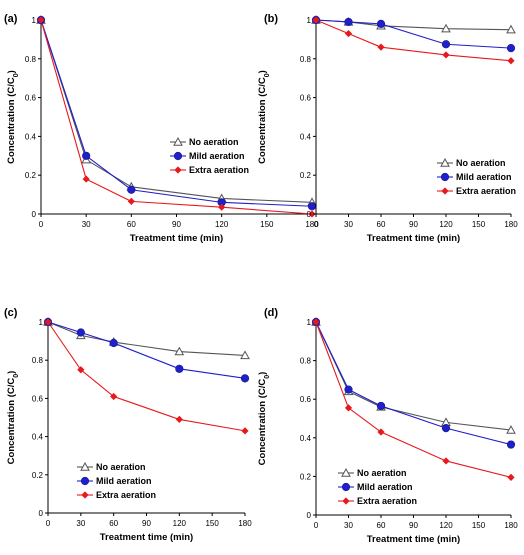  I want to click on panel-letter: (a), so click(11, 19).